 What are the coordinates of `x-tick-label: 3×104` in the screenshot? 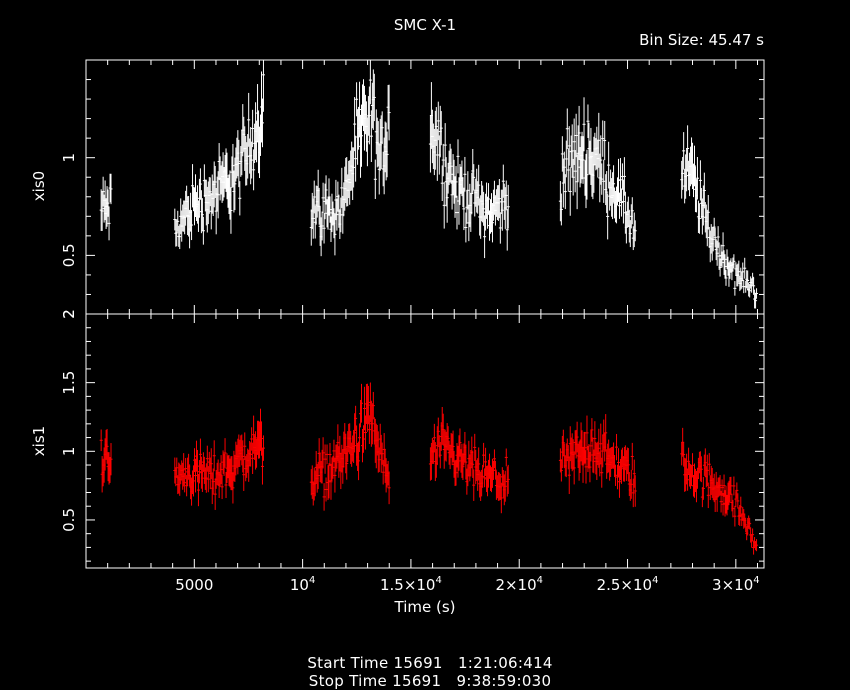 It's located at (736, 584).